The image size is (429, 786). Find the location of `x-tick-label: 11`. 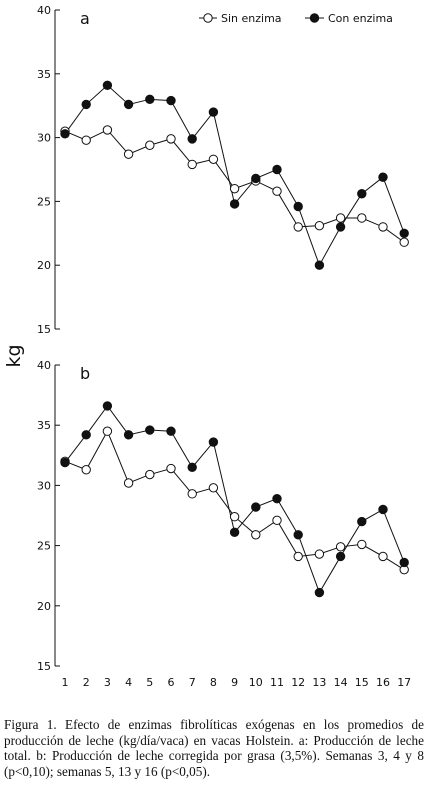

x-tick-label: 11 is located at coordinates (277, 682).